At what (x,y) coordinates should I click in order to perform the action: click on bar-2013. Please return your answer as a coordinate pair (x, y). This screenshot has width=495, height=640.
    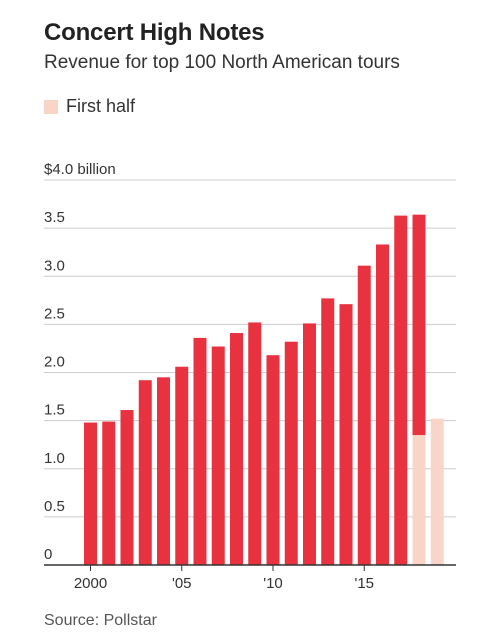
    Looking at the image, I should click on (328, 431).